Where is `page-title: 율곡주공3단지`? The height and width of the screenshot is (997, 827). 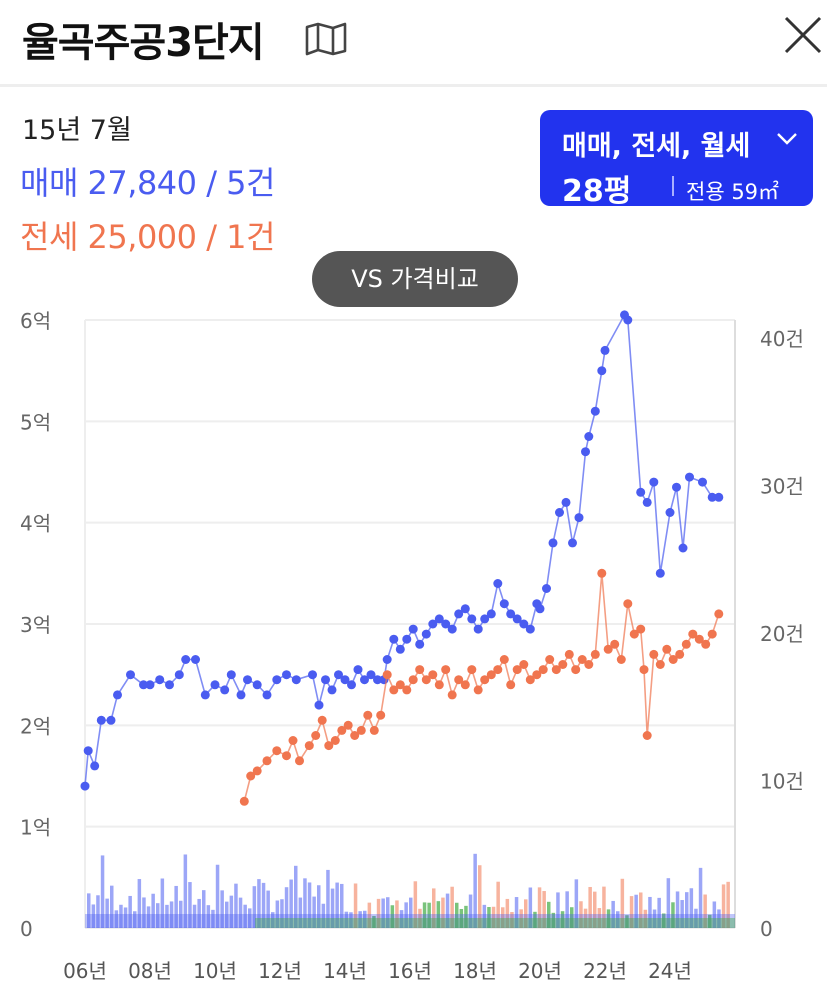
page-title: 율곡주공3단지 is located at coordinates (143, 43).